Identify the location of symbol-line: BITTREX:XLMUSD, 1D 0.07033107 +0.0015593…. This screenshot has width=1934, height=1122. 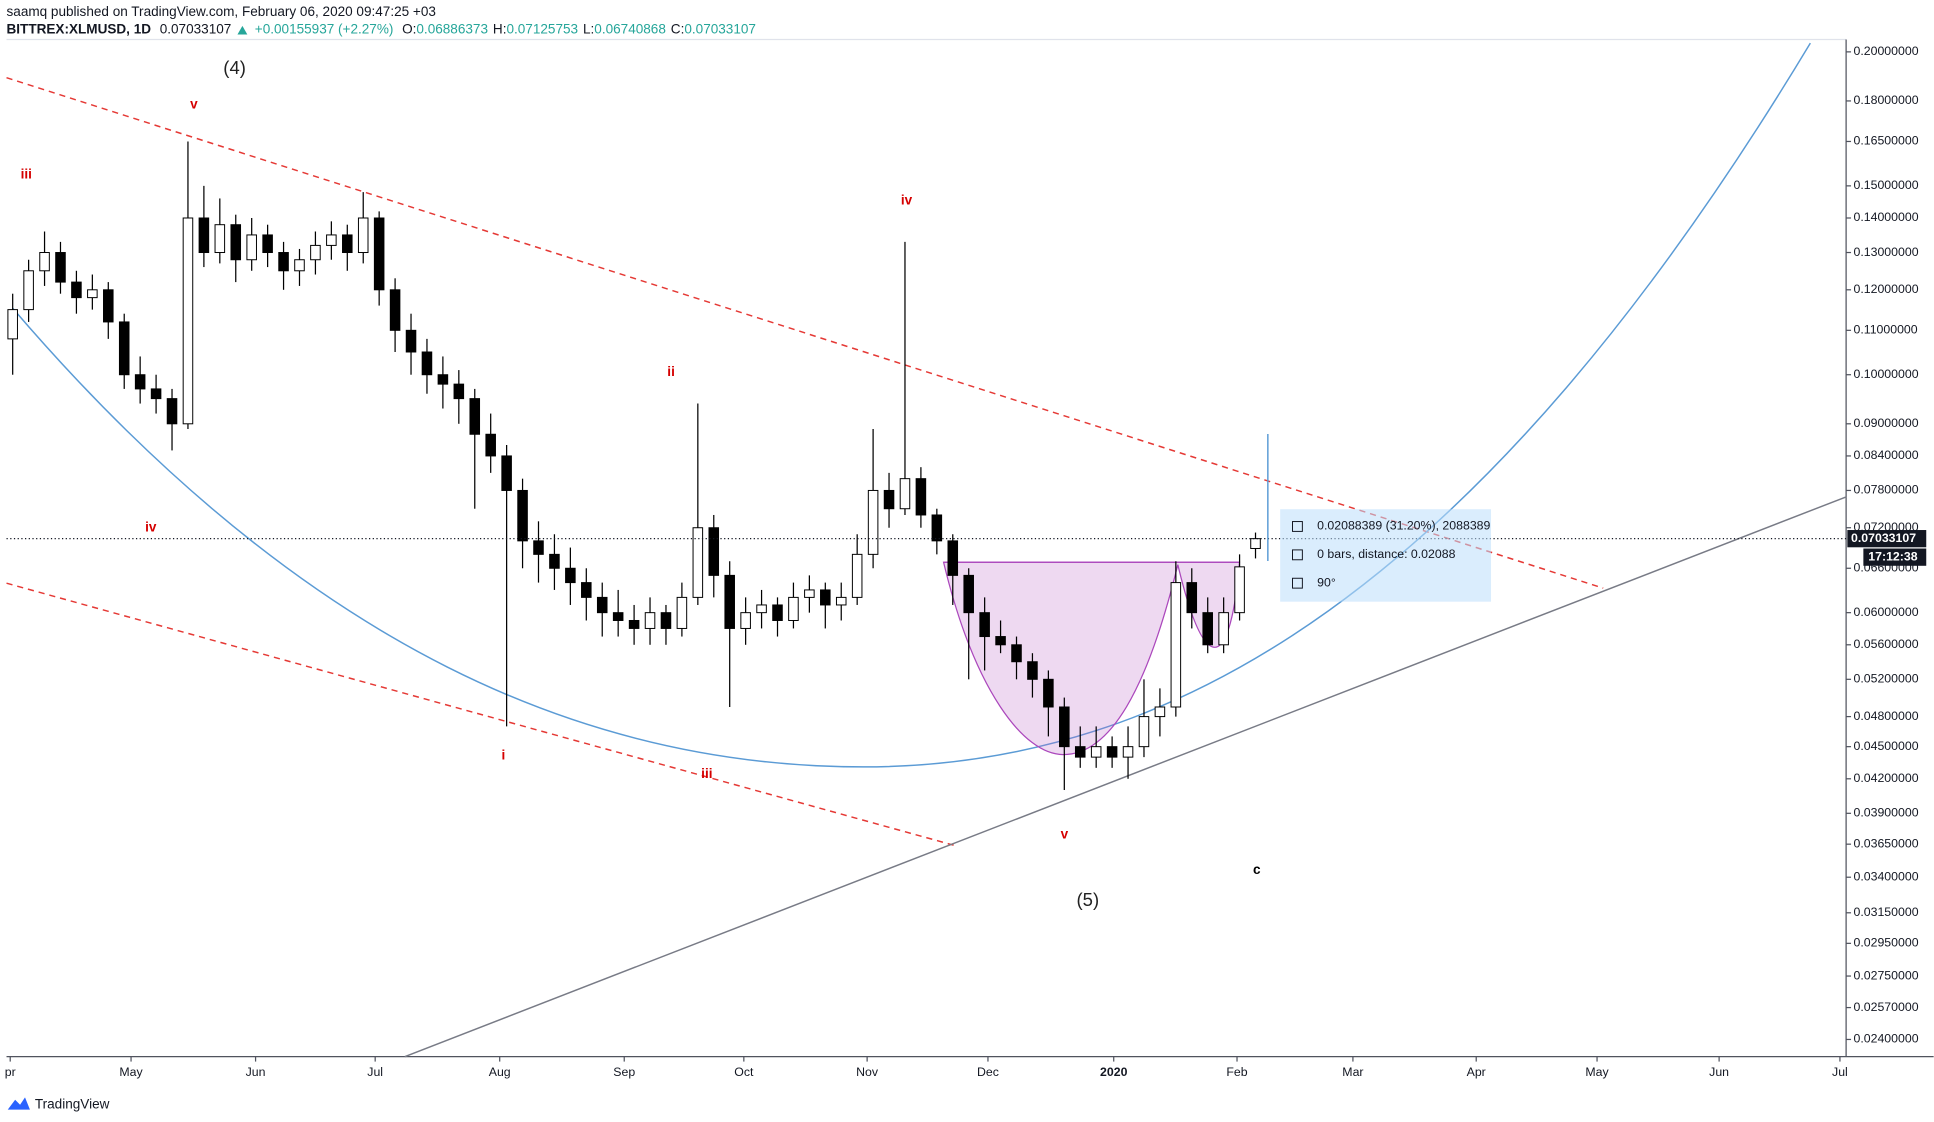
(381, 28).